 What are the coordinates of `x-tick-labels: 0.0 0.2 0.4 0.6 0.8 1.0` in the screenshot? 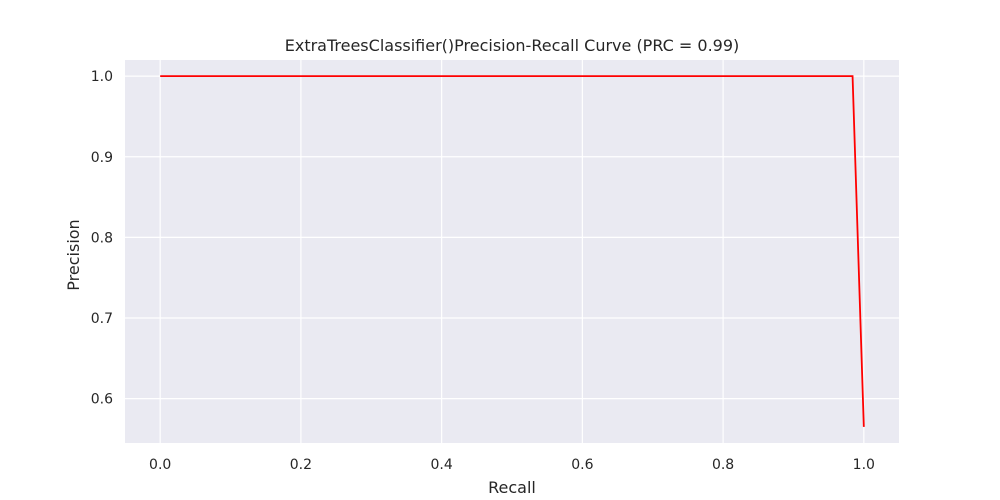 It's located at (512, 465).